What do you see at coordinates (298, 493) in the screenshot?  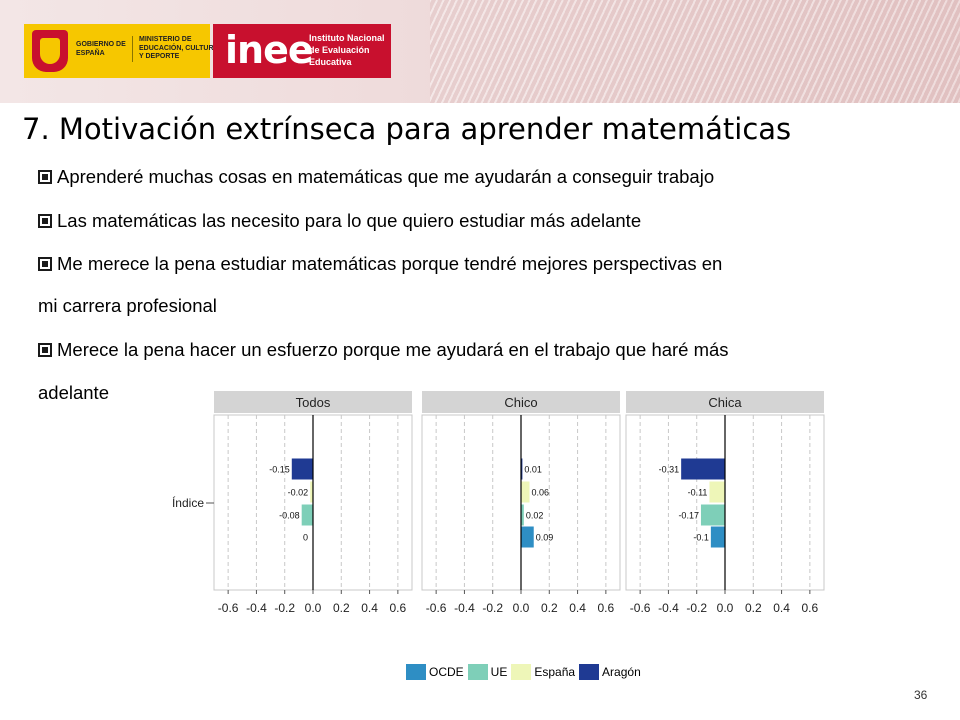 I see `data-label: -0.02` at bounding box center [298, 493].